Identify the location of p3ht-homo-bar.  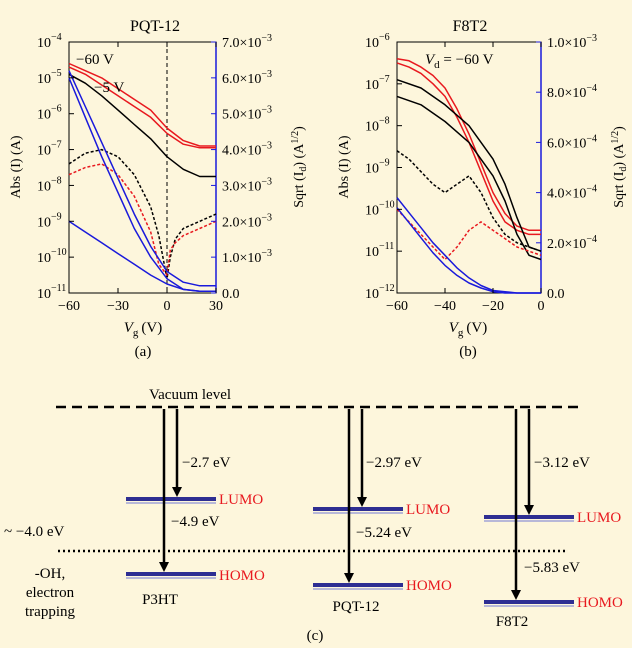
(171, 574).